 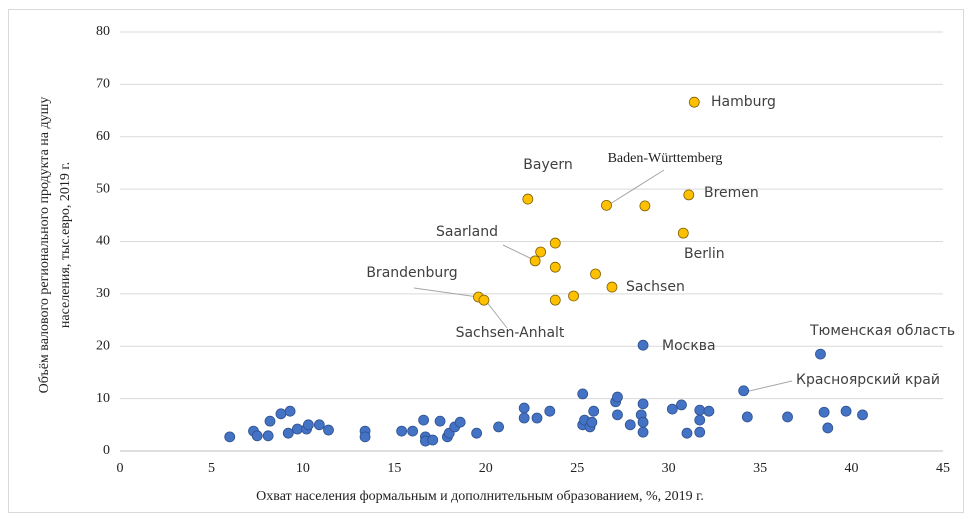 I want to click on x-tick-label: 45, so click(x=943, y=468).